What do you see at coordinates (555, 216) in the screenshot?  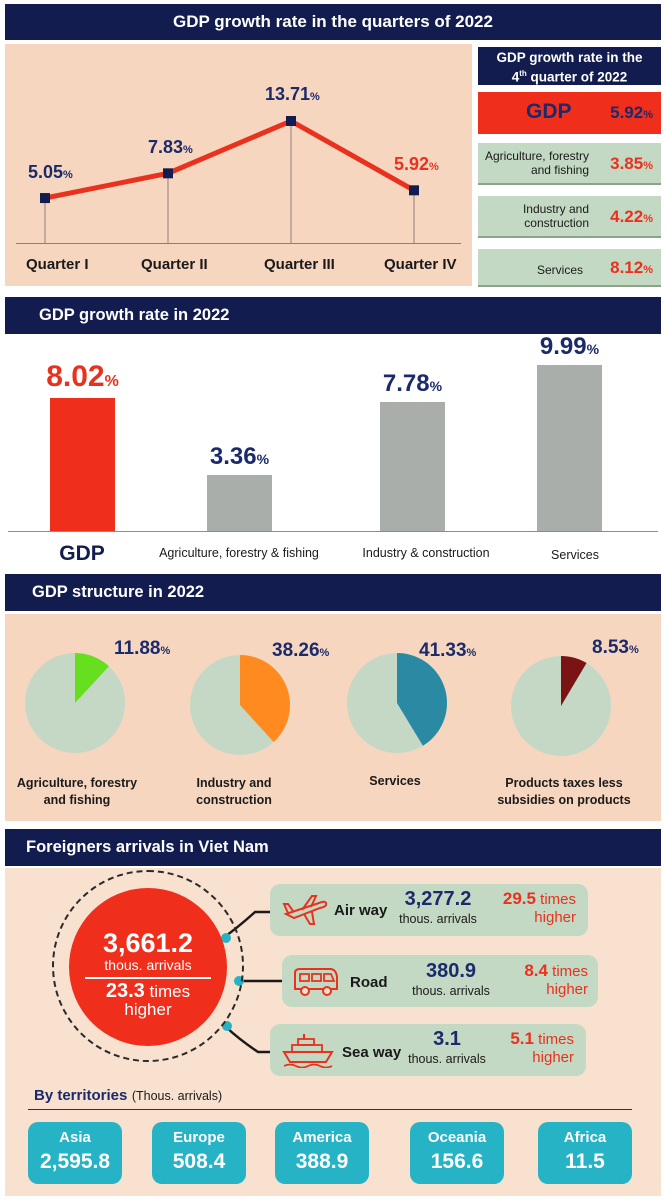 I see `q4-sector-label: Industry and construction` at bounding box center [555, 216].